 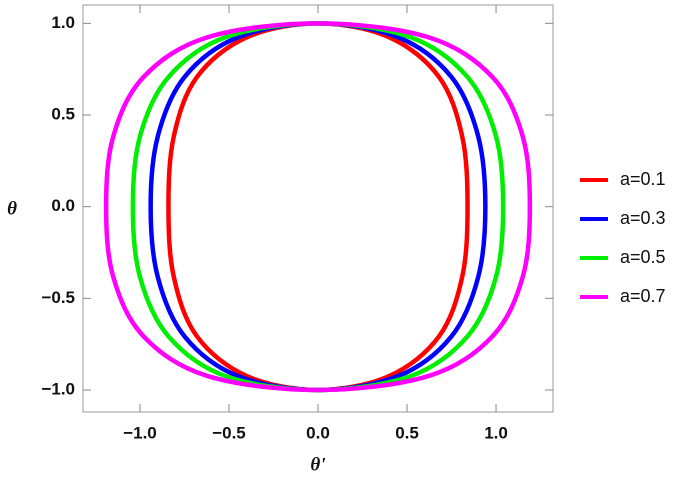 I want to click on legend-label: a=0.3, so click(x=643, y=218).